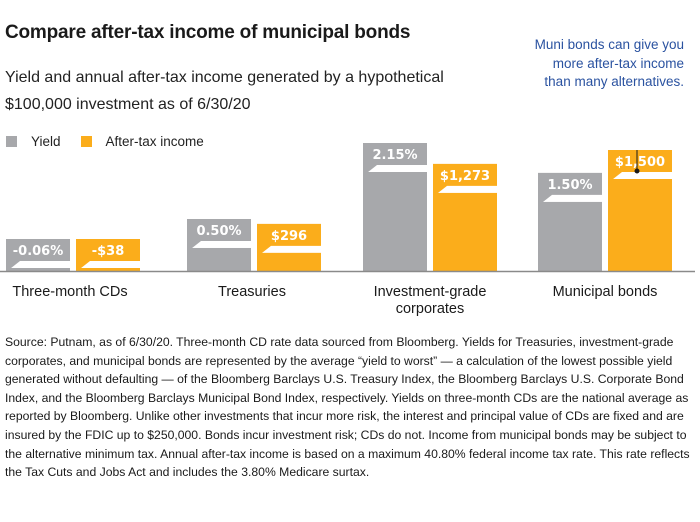  I want to click on legend-item-yield: Yield, so click(33, 141).